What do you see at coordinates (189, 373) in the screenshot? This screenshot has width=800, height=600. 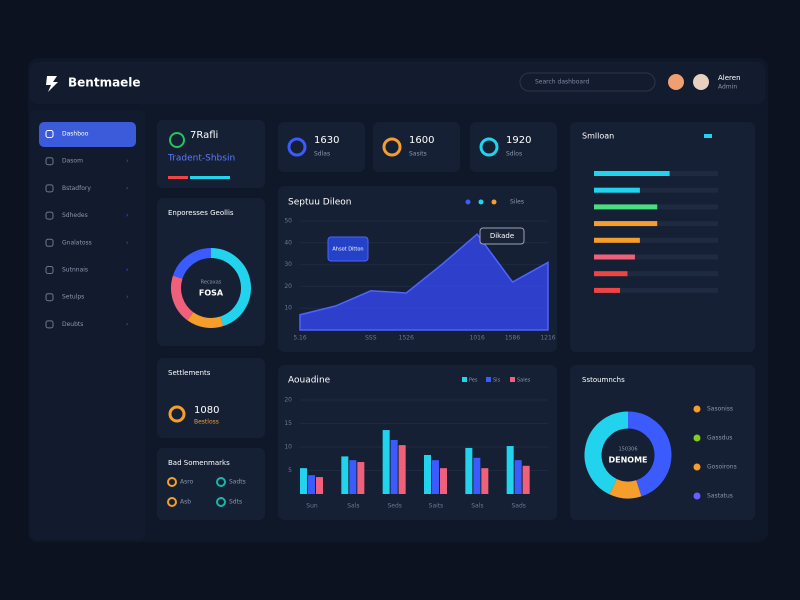 I see `settlements-title: Settlements` at bounding box center [189, 373].